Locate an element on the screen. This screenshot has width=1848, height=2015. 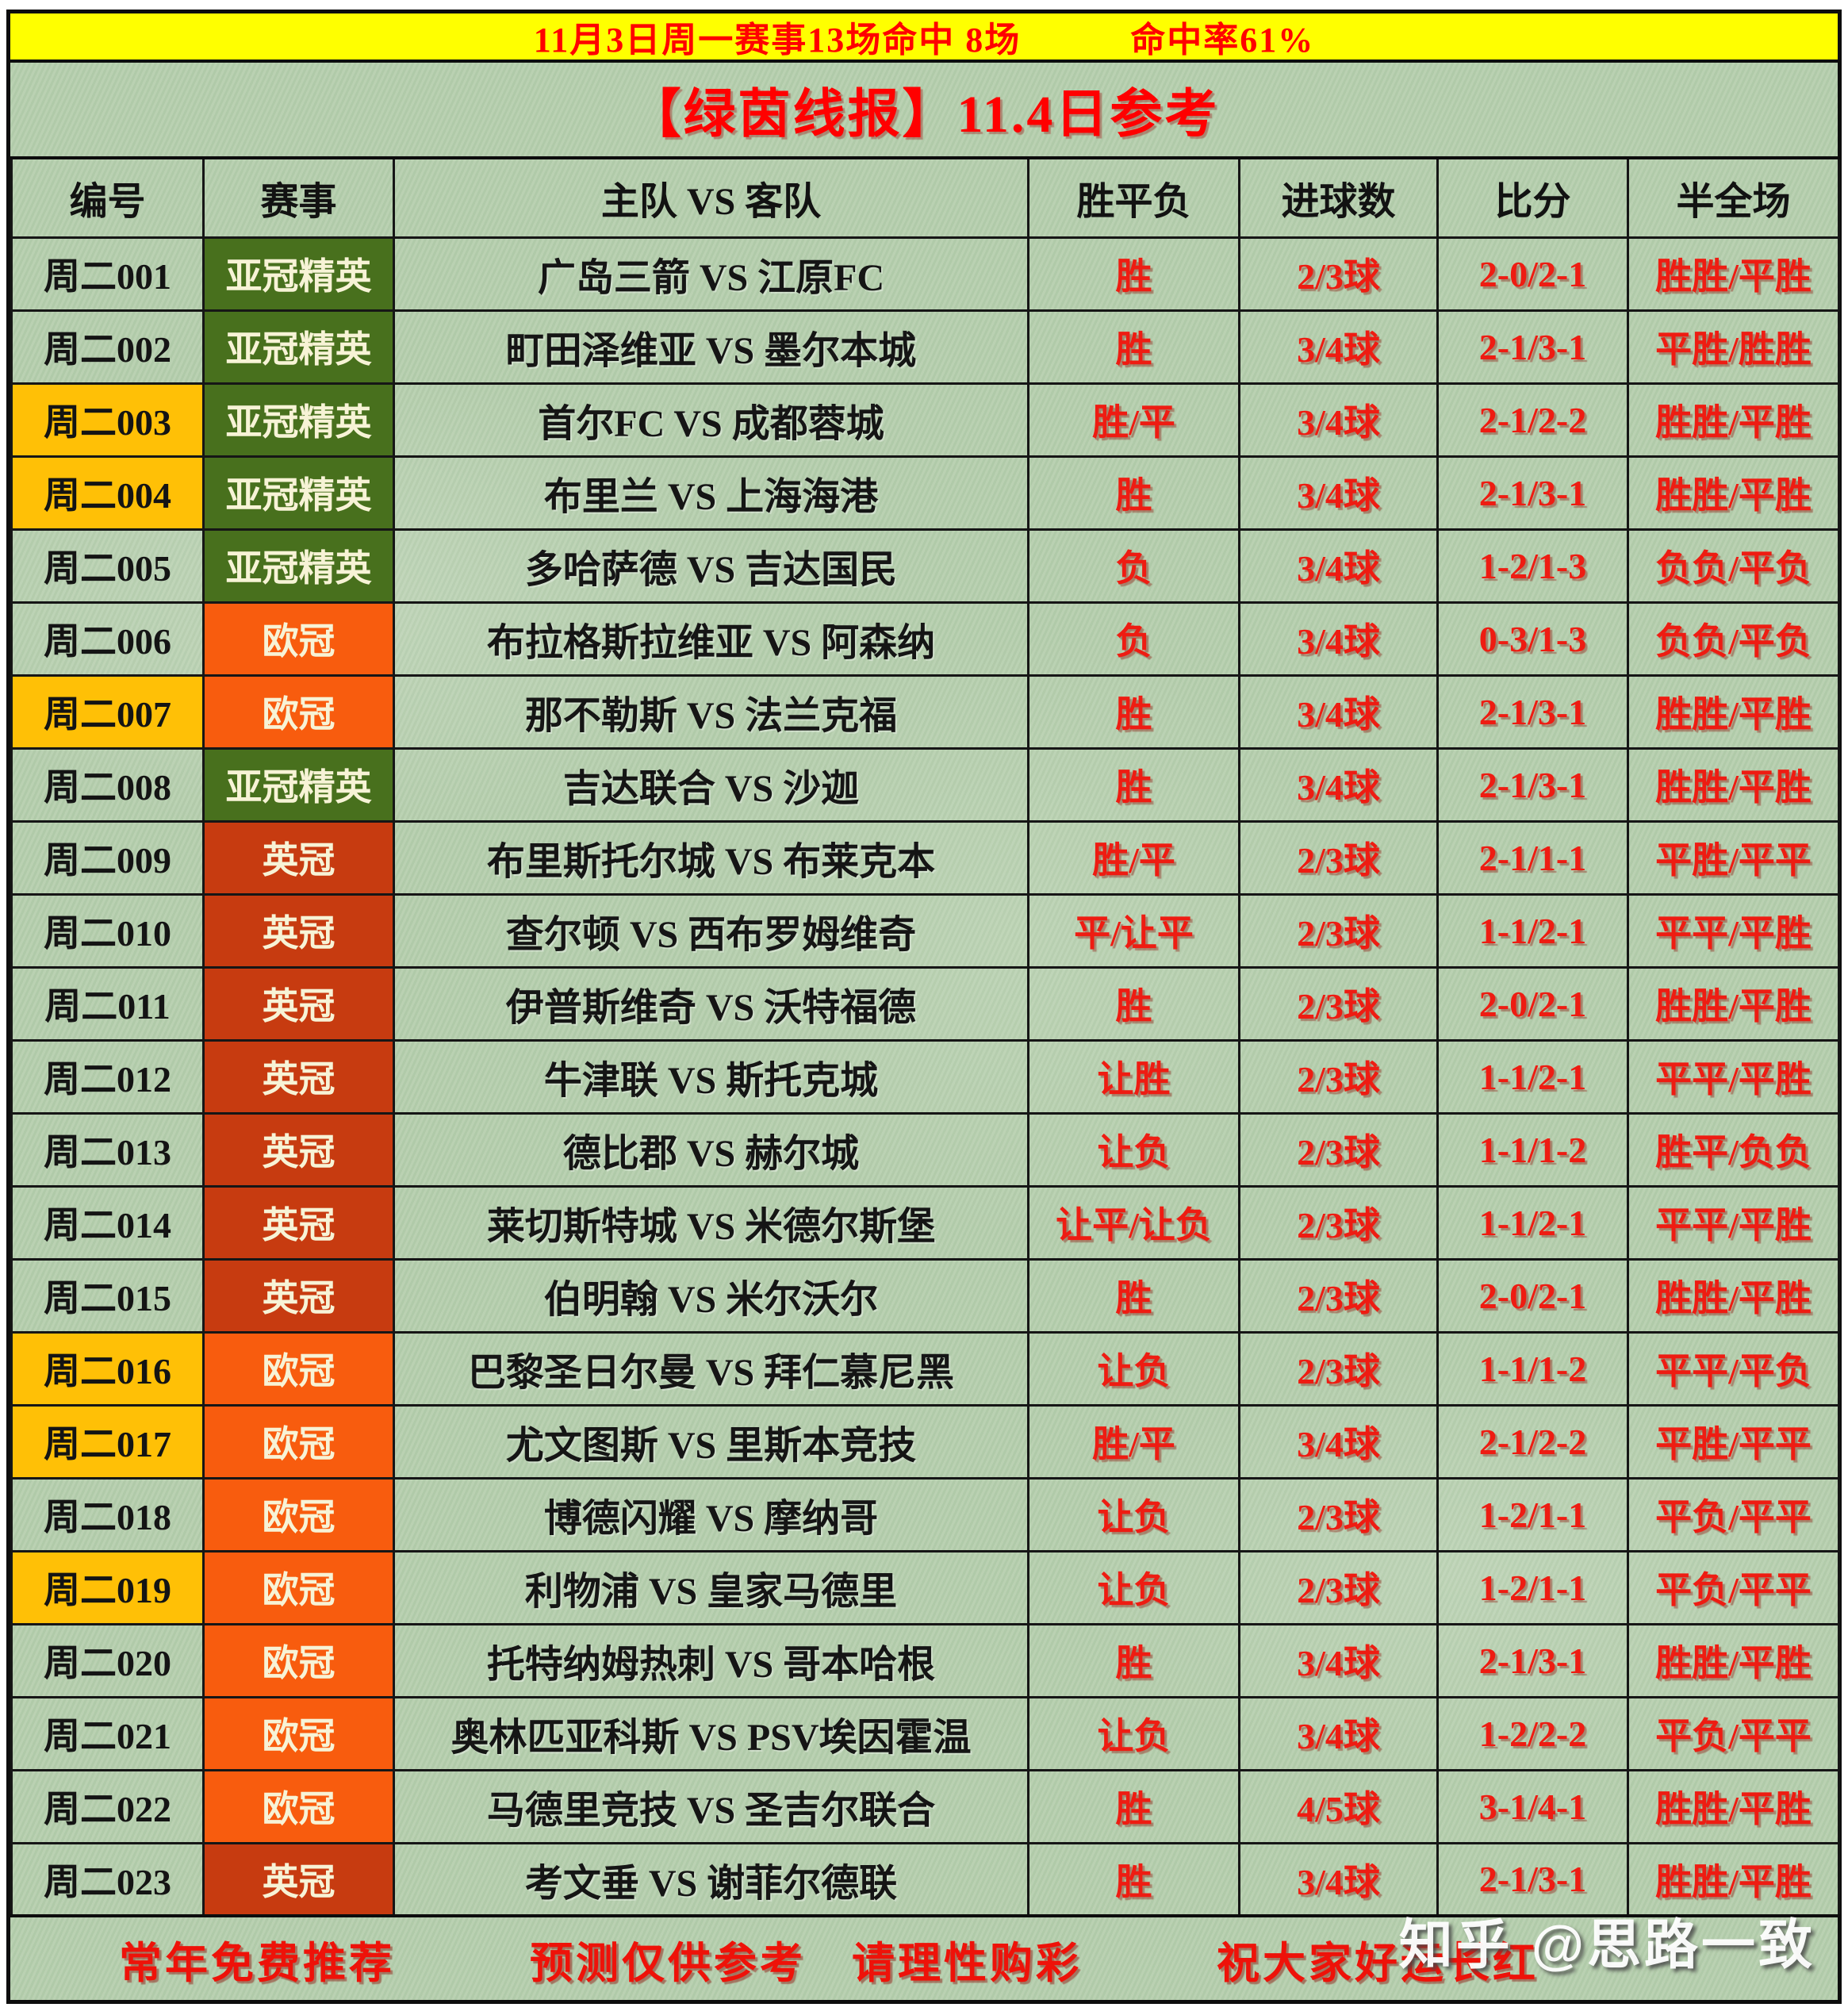
match-teams-cell: 伊普斯维奇 VS 沃特福德 is located at coordinates (711, 1003).